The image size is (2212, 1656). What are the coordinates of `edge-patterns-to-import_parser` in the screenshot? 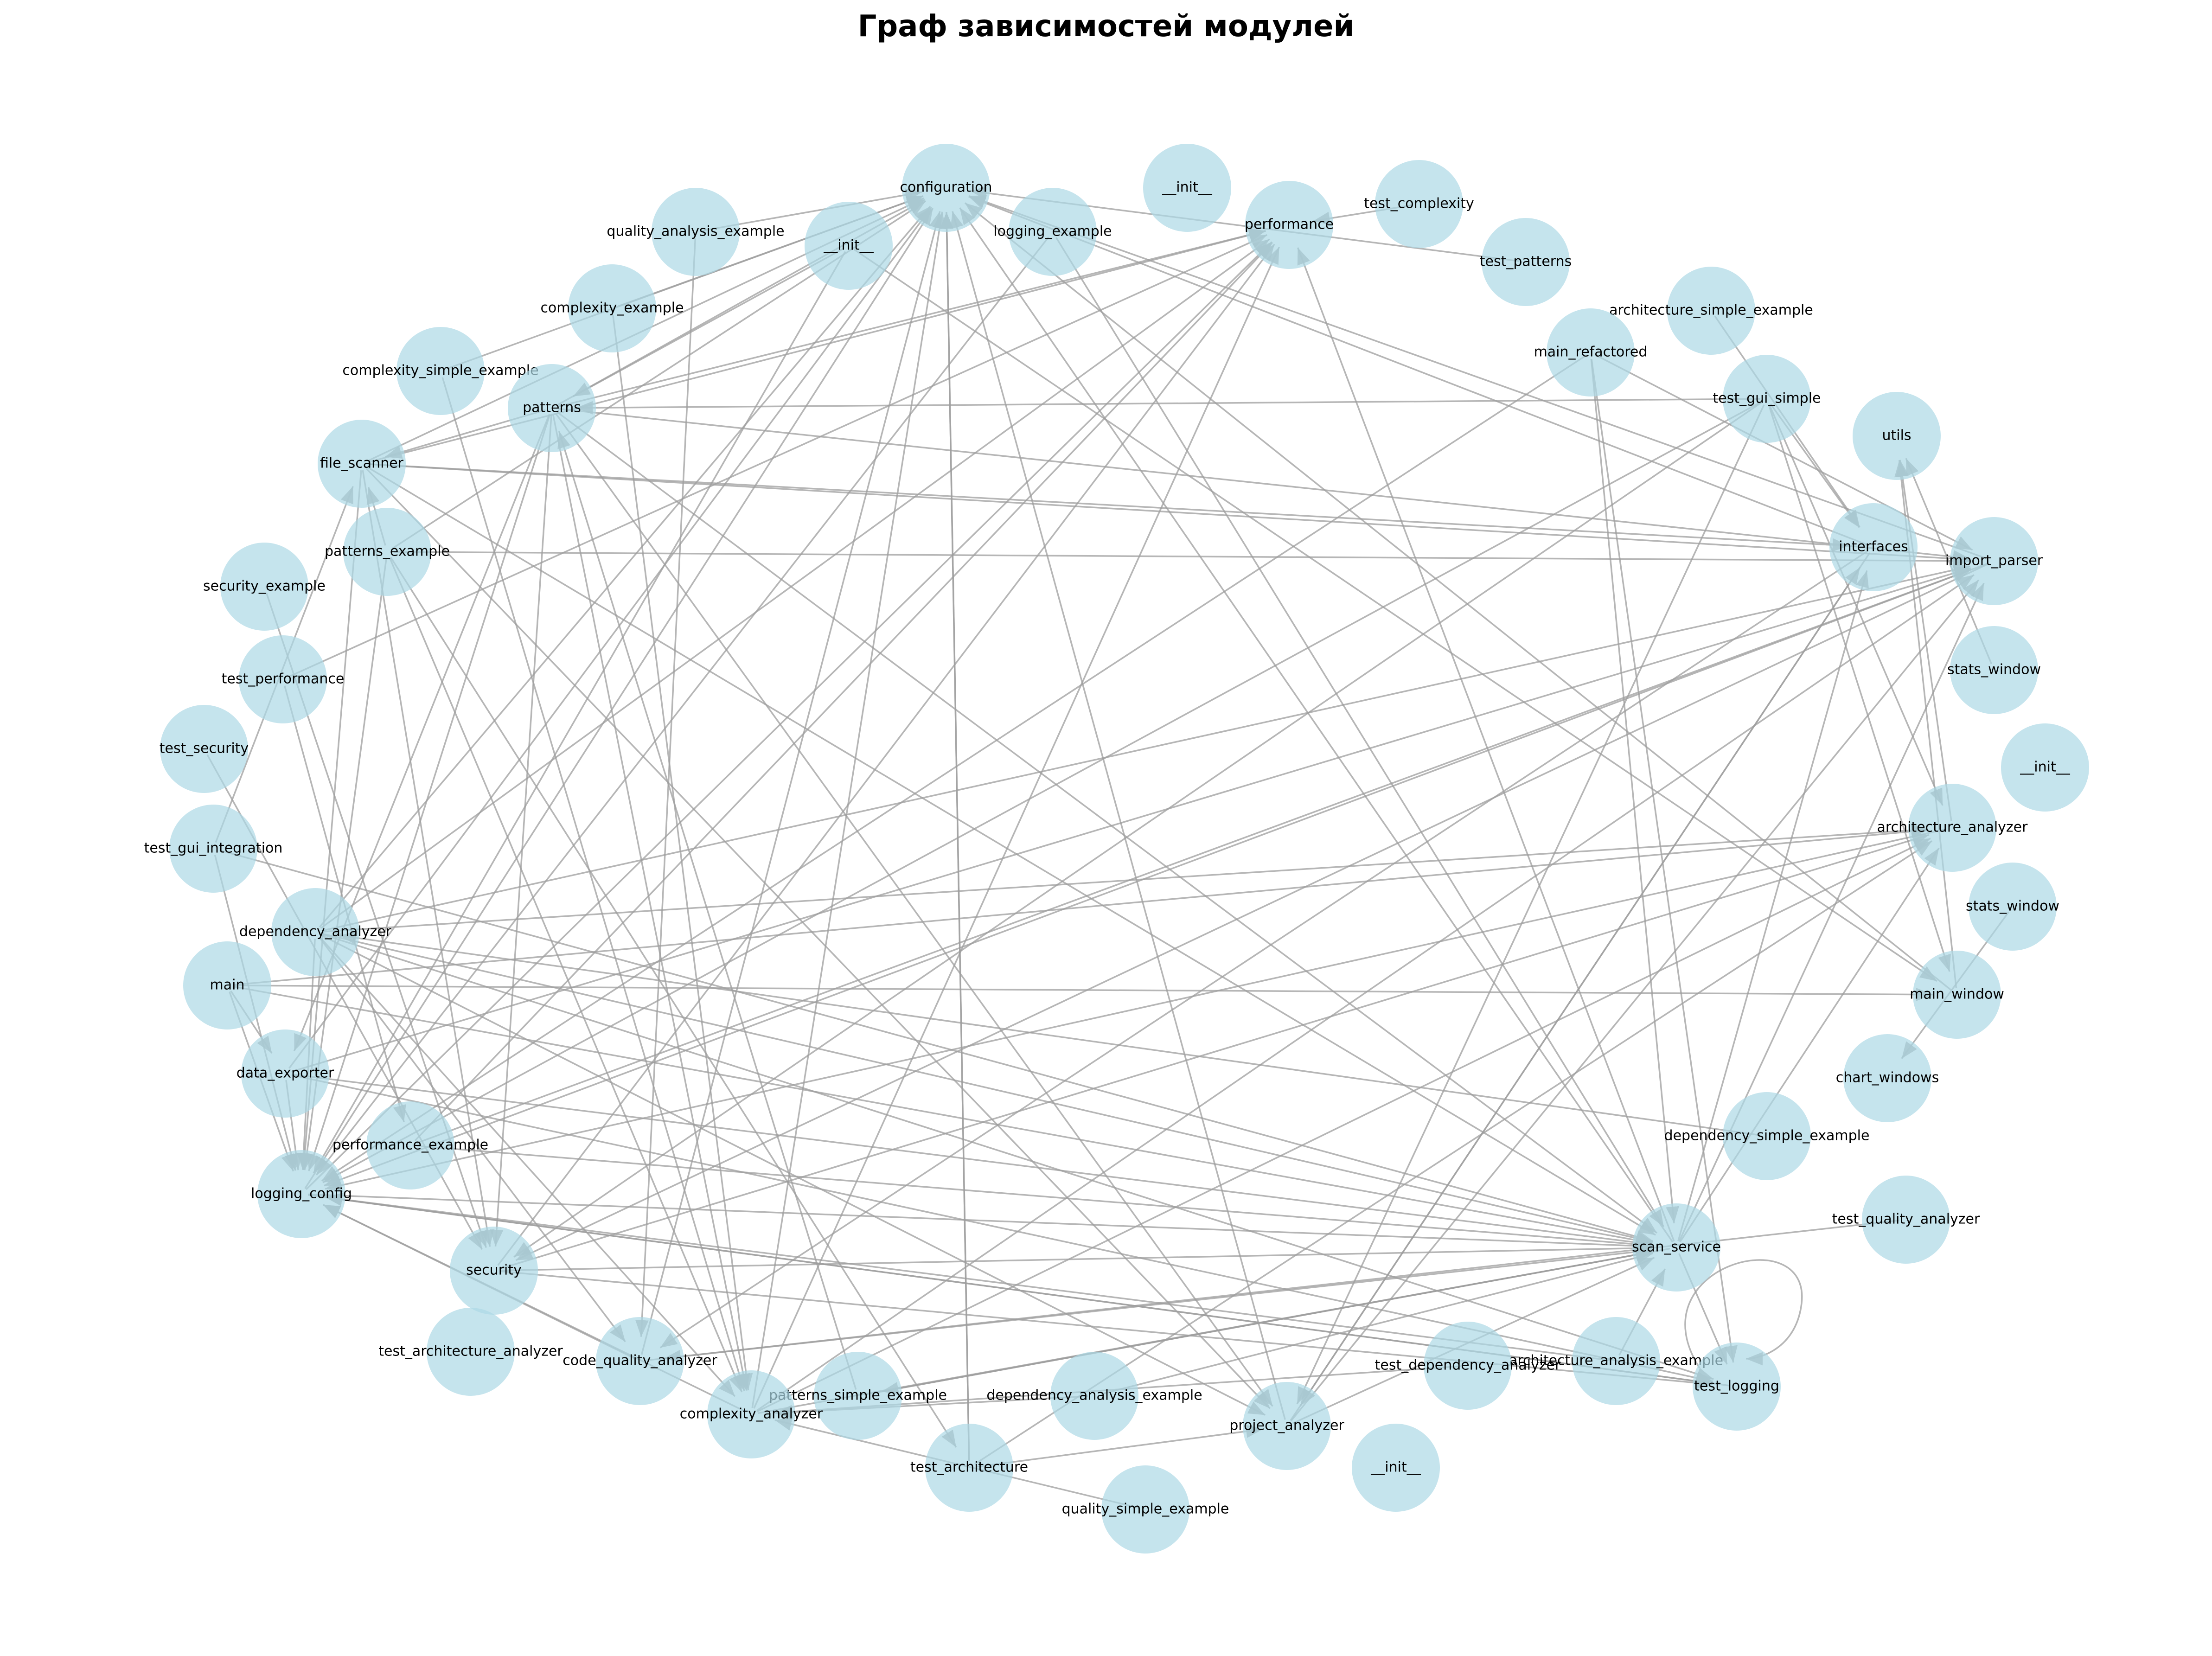 It's located at (1264, 486).